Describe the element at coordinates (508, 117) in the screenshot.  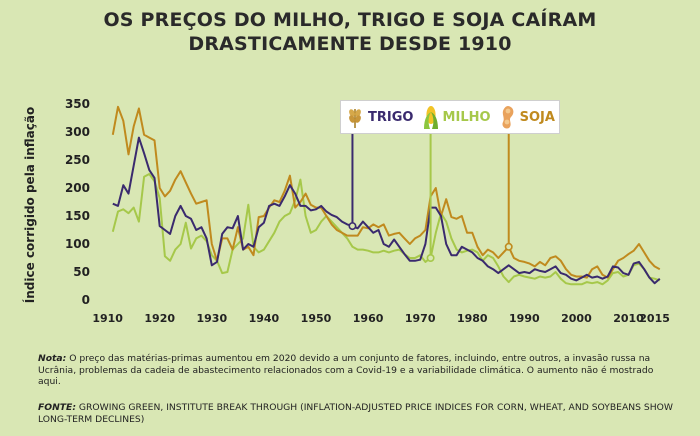
I see `soybean-icon` at that location.